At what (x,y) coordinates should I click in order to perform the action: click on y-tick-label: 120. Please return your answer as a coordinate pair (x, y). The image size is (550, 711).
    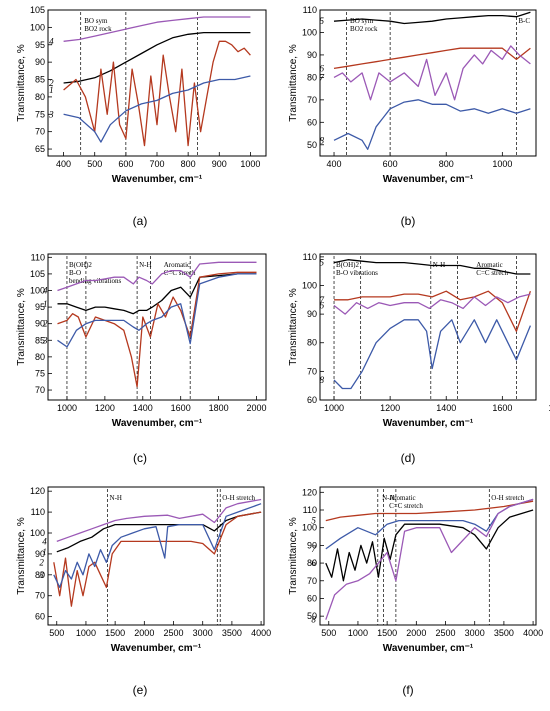
    Looking at the image, I should click on (309, 492).